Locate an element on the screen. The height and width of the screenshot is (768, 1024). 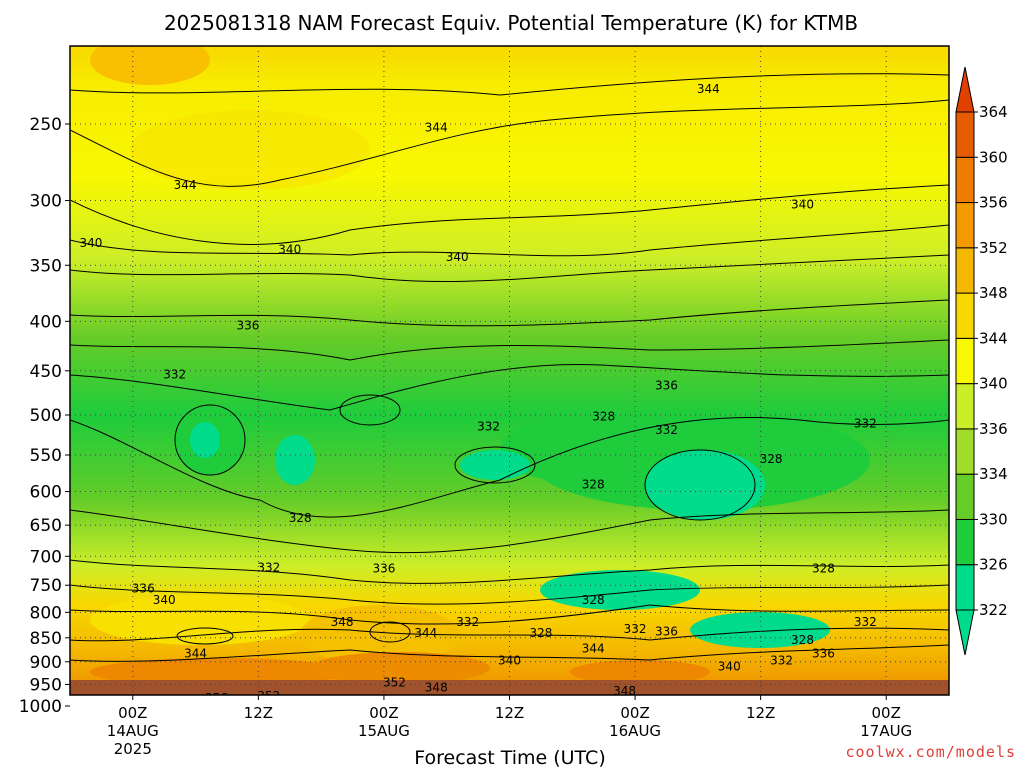
y-tick-label: 650 is located at coordinates (46, 526).